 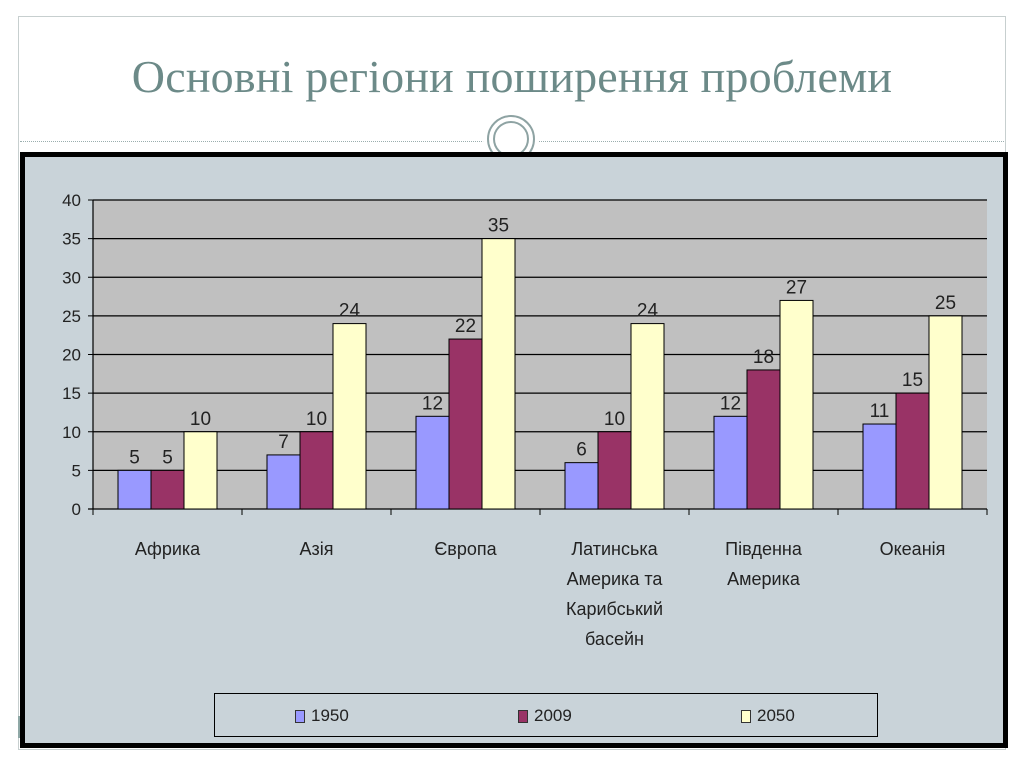 I want to click on y-tick-label-30: 30, so click(x=71, y=277).